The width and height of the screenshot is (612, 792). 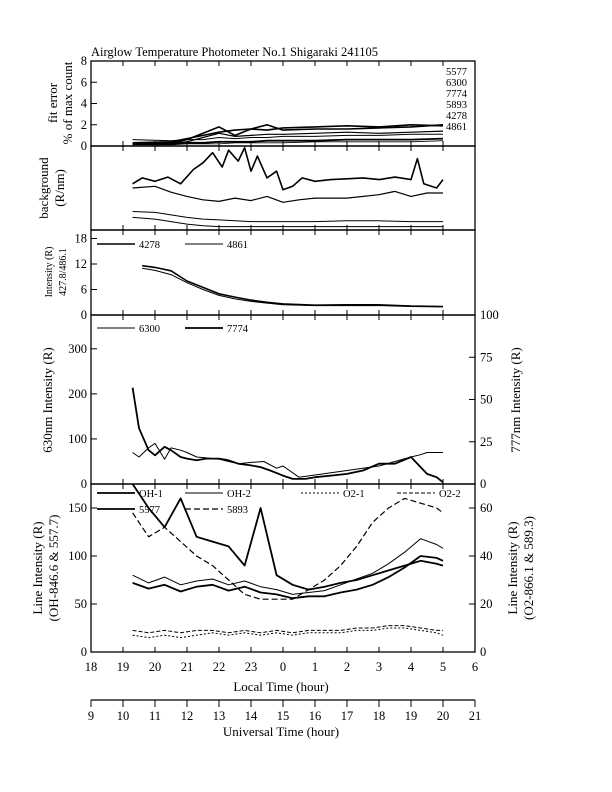 I want to click on y-tick-label-fit_error: 4, so click(x=84, y=104).